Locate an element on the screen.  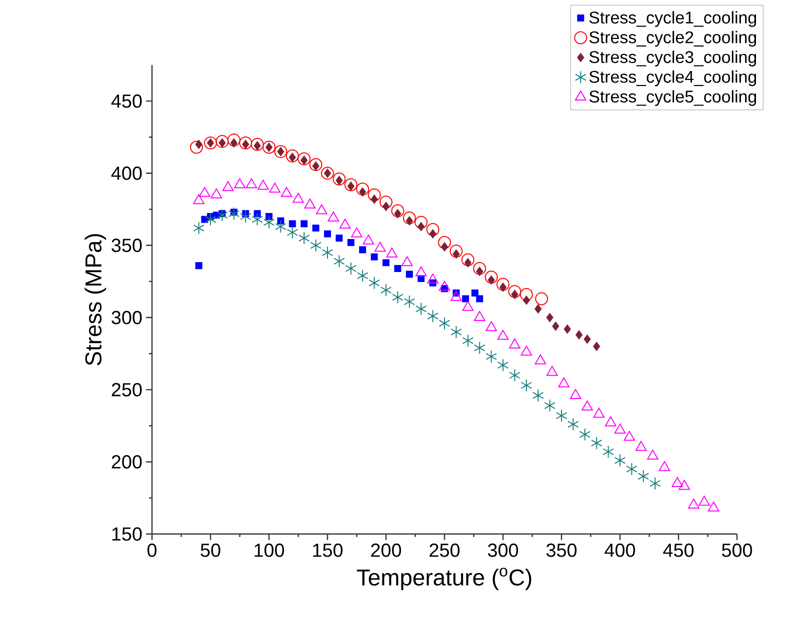
legend-label: Stress_cycle2_cooling is located at coordinates (672, 38).